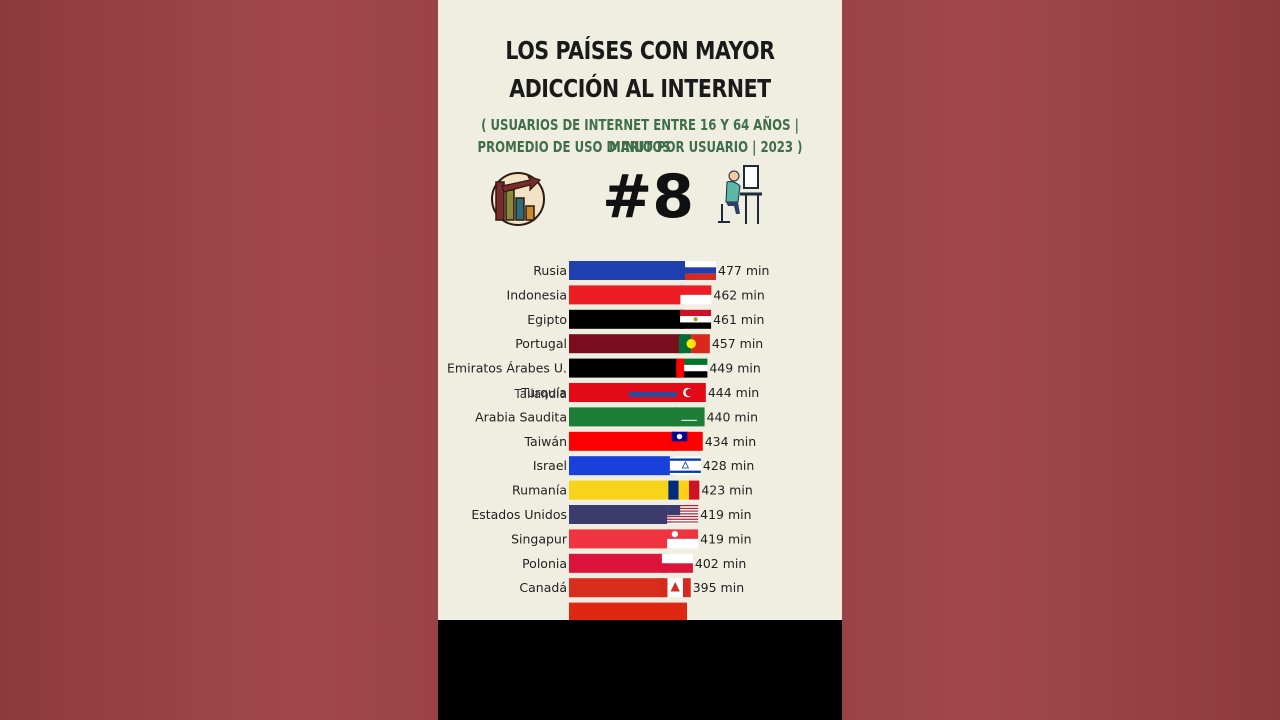 The image size is (1280, 720). What do you see at coordinates (648, 197) in the screenshot?
I see `rank-number: #8` at bounding box center [648, 197].